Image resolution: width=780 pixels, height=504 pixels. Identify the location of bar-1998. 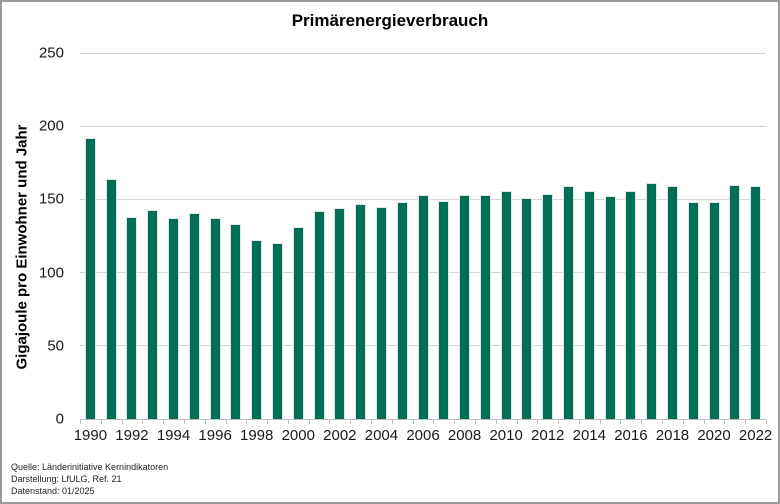
(257, 329).